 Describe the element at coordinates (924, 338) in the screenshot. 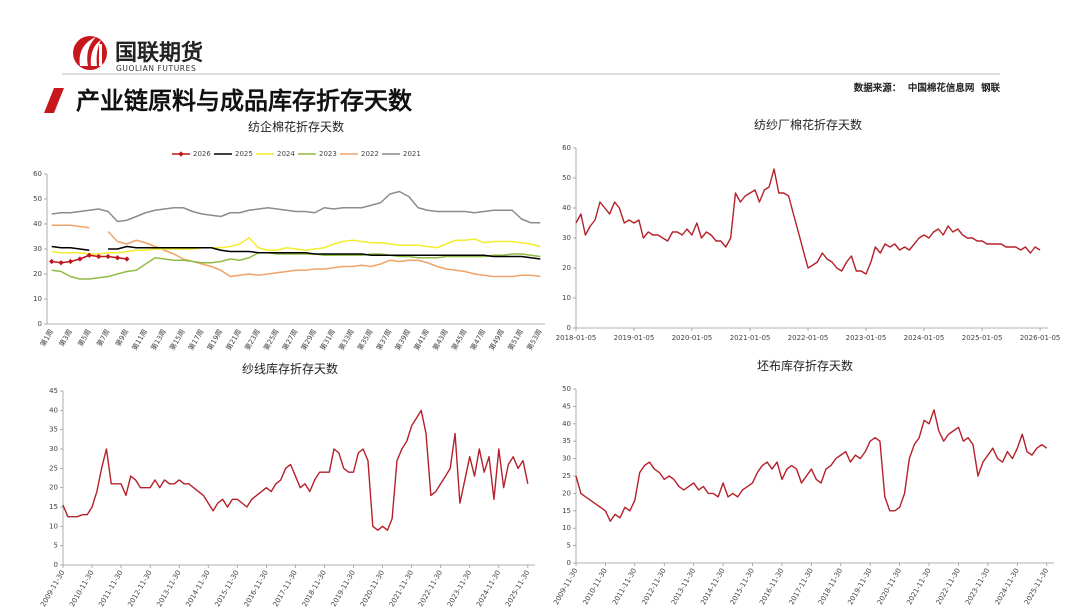

I see `x-tick-label: 2024-01-05` at that location.